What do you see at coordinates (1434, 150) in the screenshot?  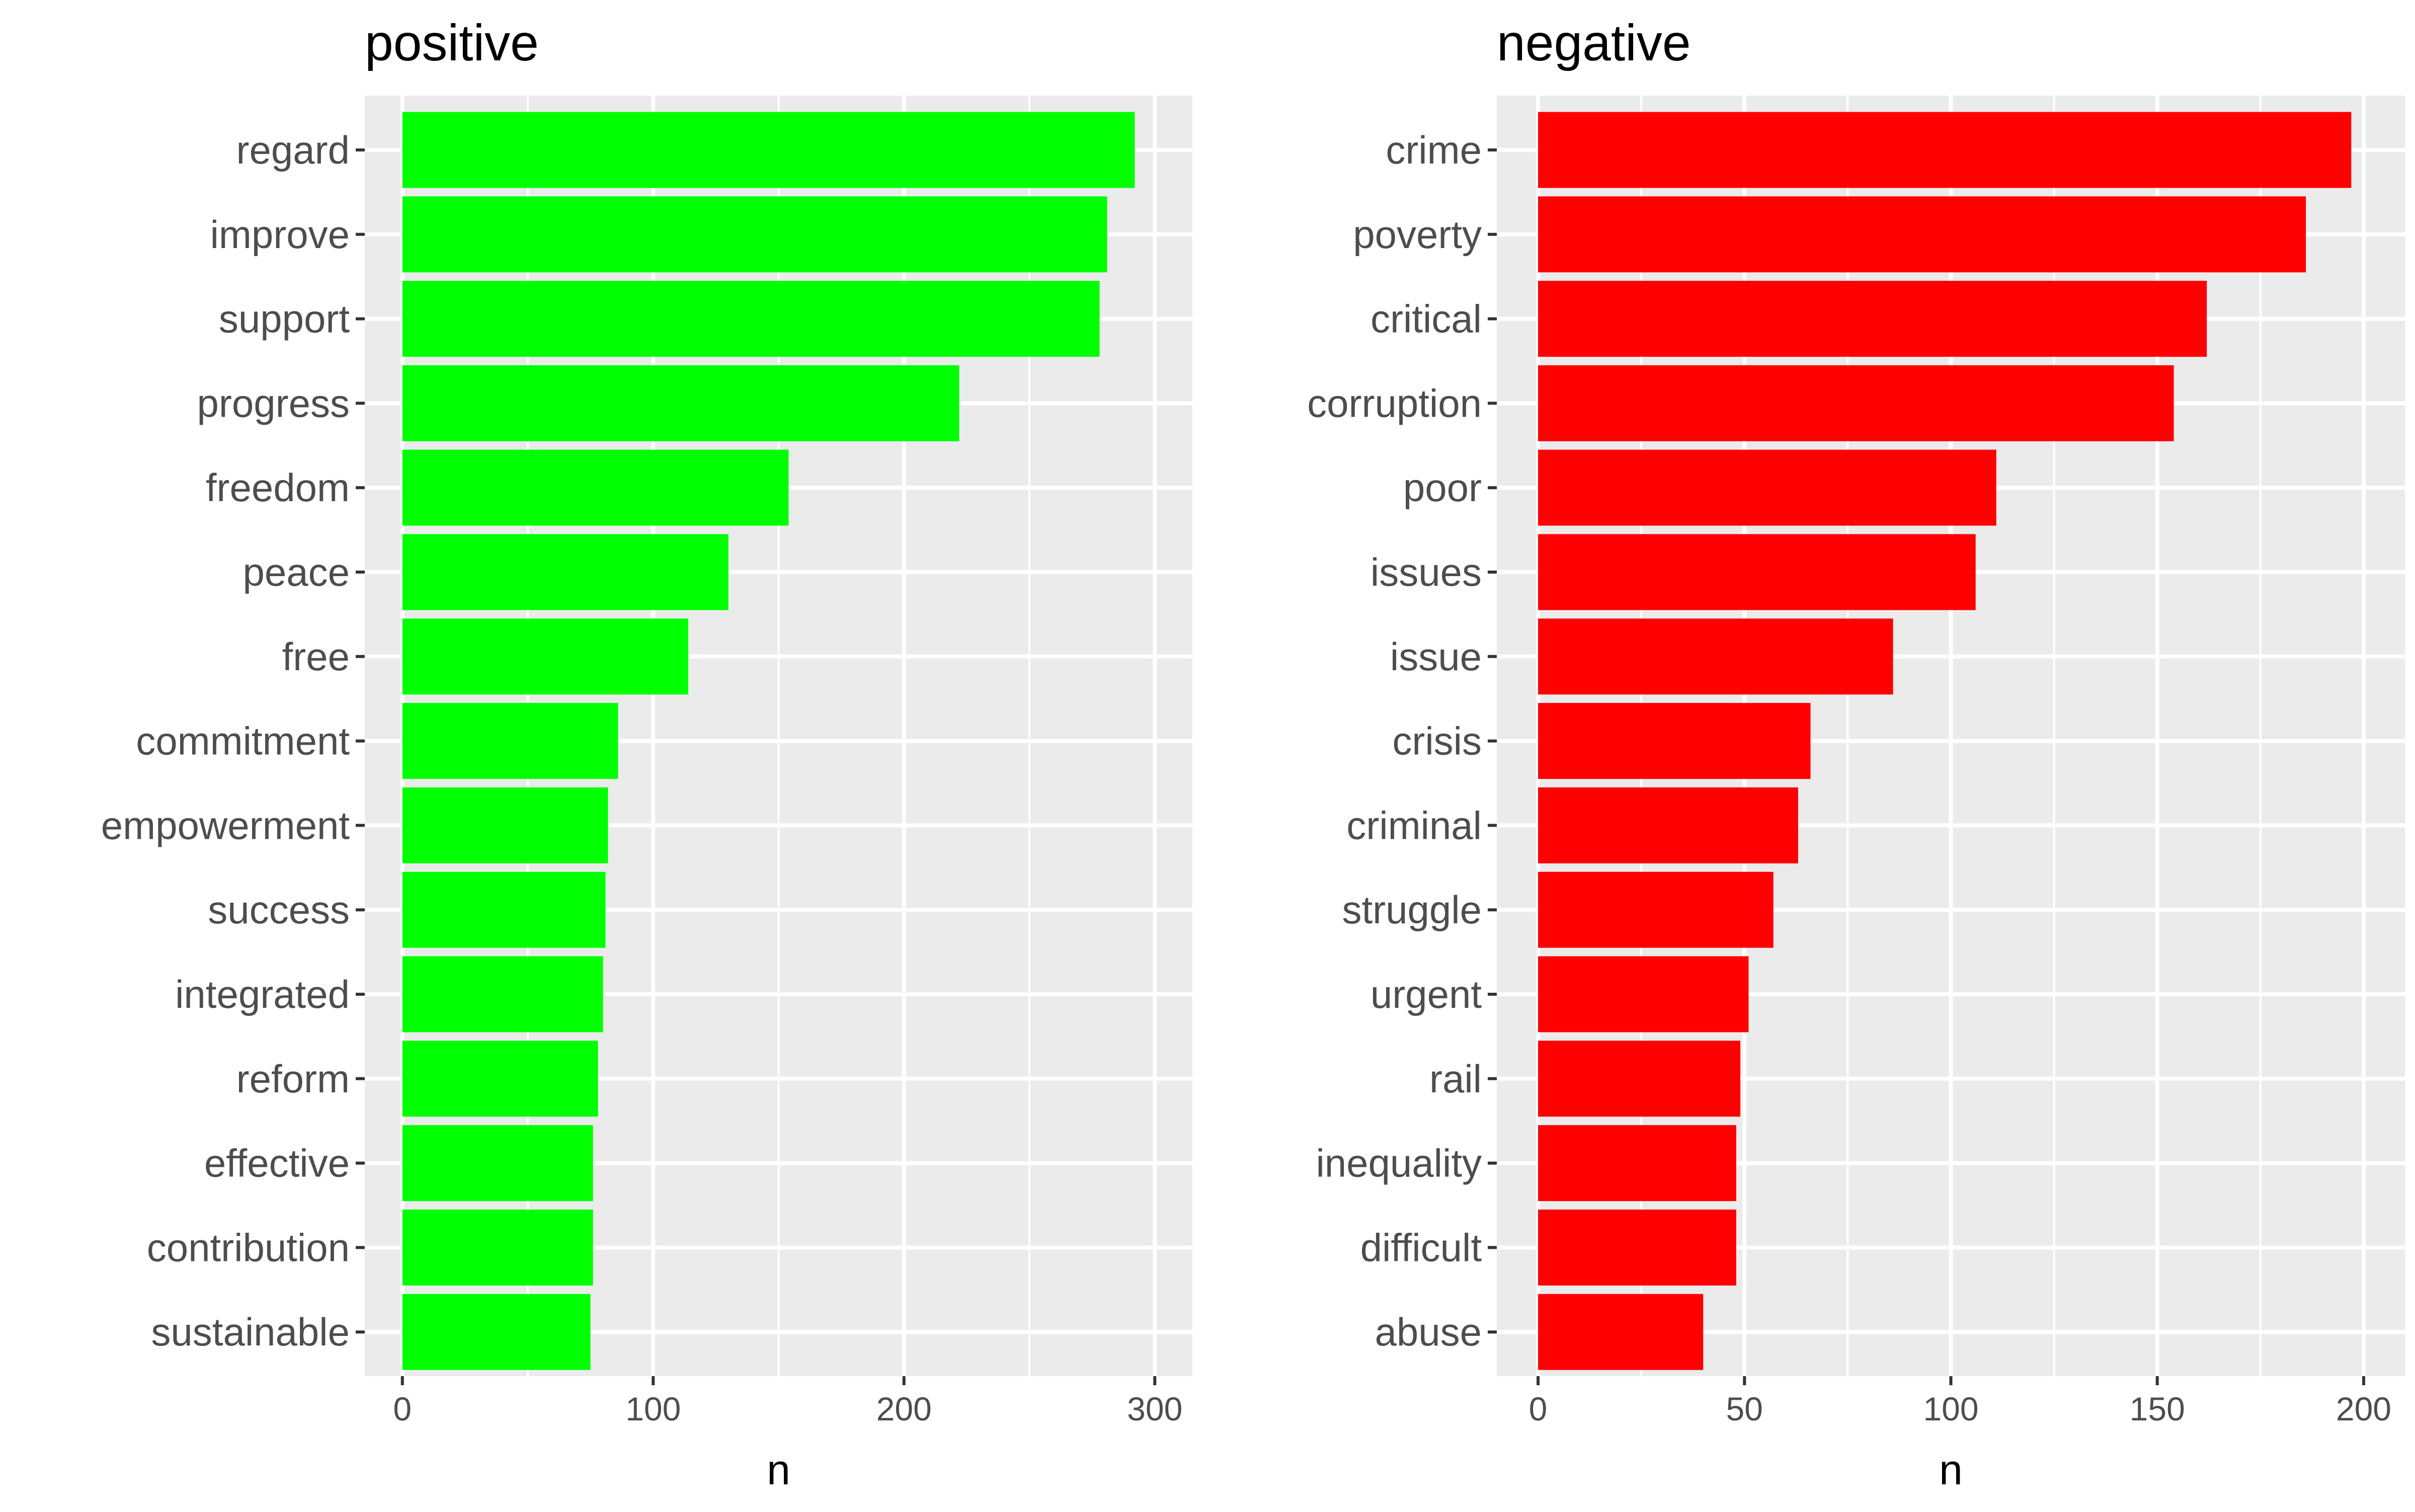 I see `negative-category-label: crime` at bounding box center [1434, 150].